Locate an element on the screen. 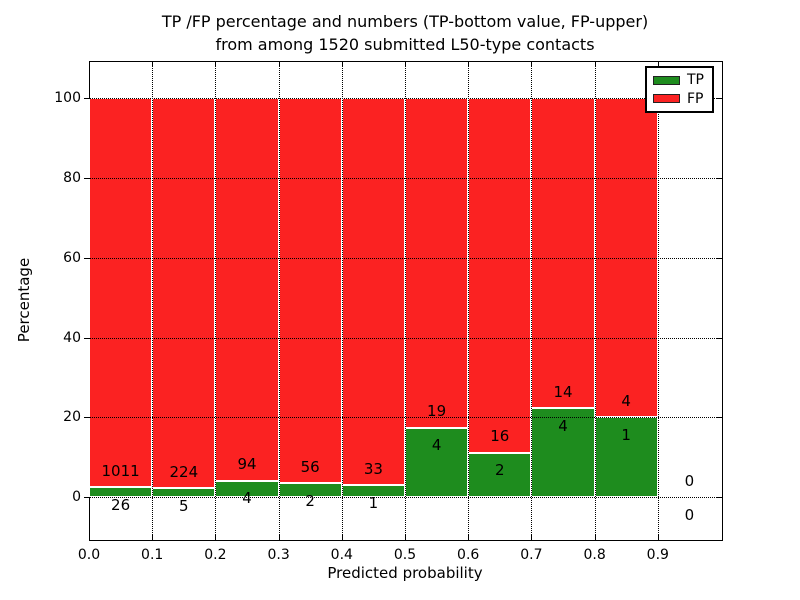 This screenshot has height=600, width=800. xtick-mark-top-0.6 is located at coordinates (469, 64).